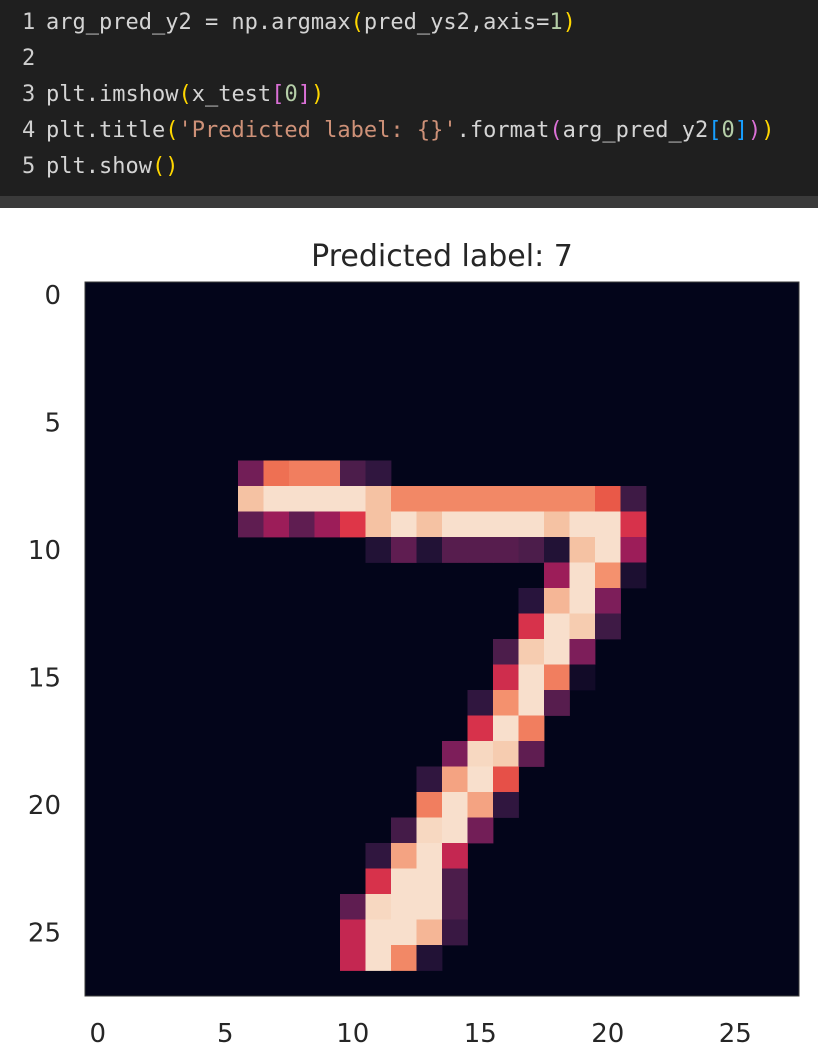 The width and height of the screenshot is (818, 1060). What do you see at coordinates (44, 551) in the screenshot?
I see `y-tick-label: 10` at bounding box center [44, 551].